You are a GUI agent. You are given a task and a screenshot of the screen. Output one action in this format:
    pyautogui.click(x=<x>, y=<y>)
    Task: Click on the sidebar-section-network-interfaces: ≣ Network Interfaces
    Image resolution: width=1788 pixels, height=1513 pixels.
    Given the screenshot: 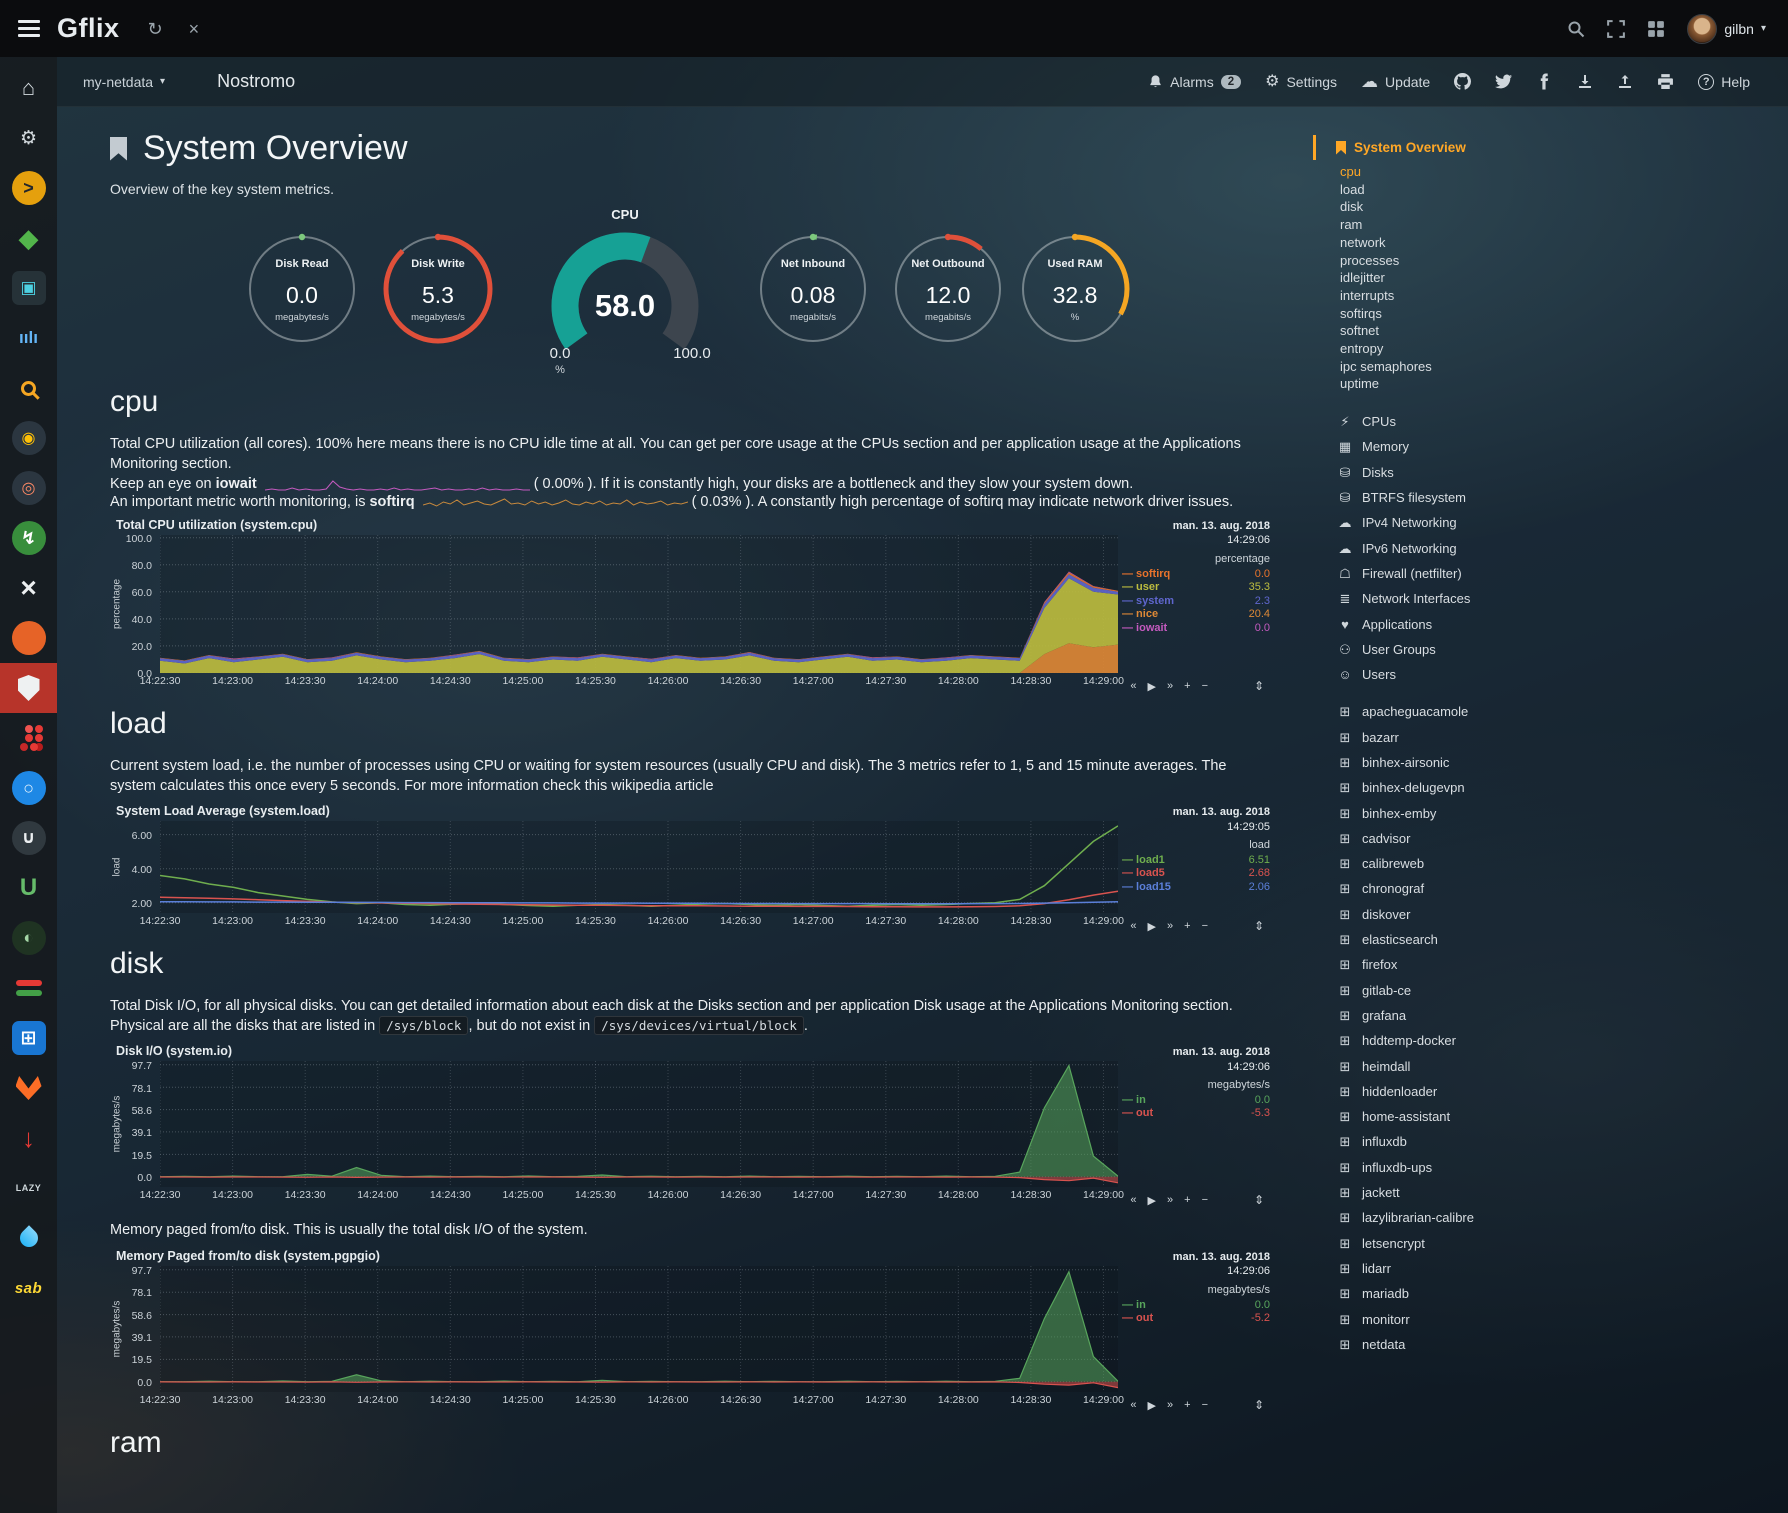 What is the action you would take?
    pyautogui.click(x=1550, y=598)
    